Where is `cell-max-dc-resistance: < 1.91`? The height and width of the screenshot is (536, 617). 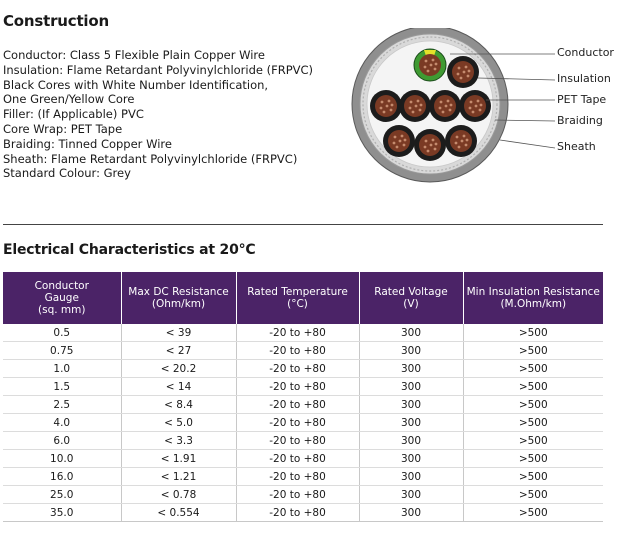 cell-max-dc-resistance: < 1.91 is located at coordinates (179, 458).